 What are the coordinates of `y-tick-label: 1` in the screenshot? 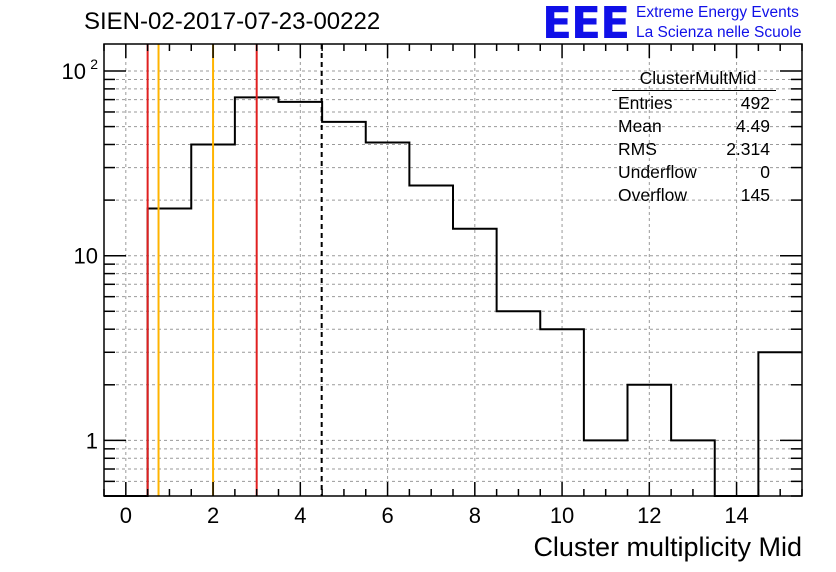 It's located at (92, 440).